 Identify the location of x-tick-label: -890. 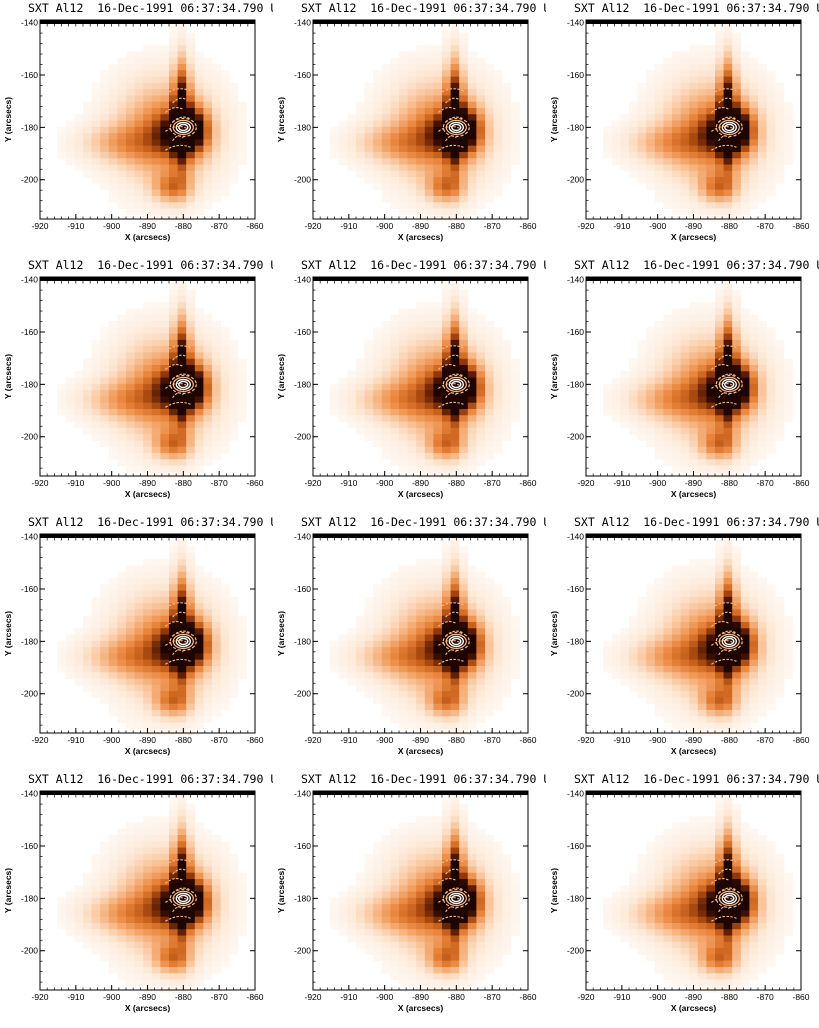
(420, 740).